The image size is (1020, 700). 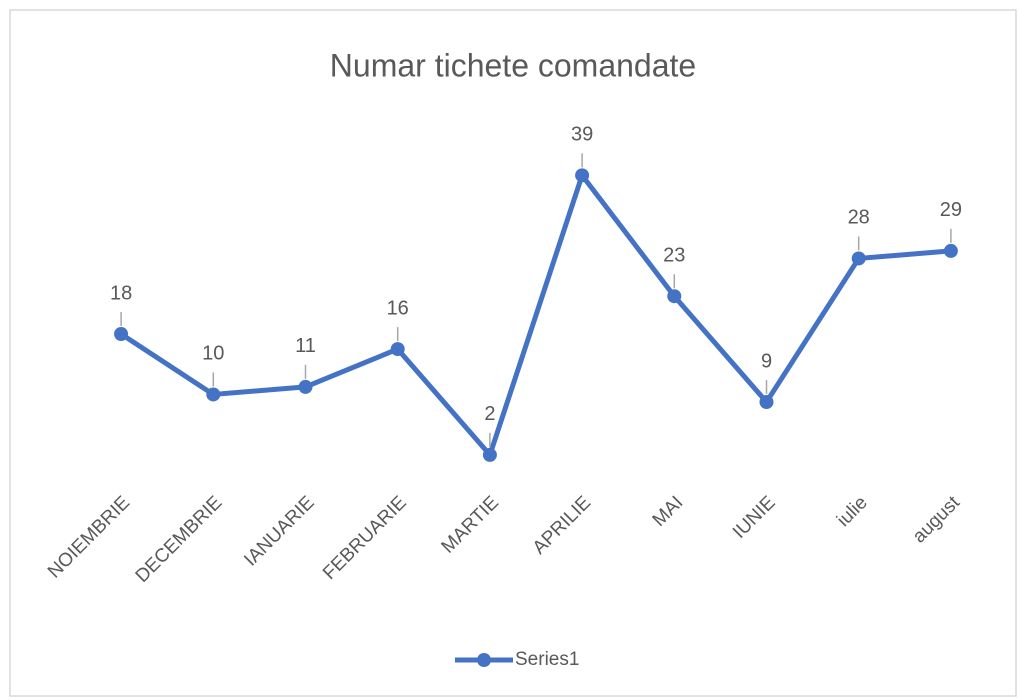 What do you see at coordinates (859, 218) in the screenshot?
I see `data-label: 28` at bounding box center [859, 218].